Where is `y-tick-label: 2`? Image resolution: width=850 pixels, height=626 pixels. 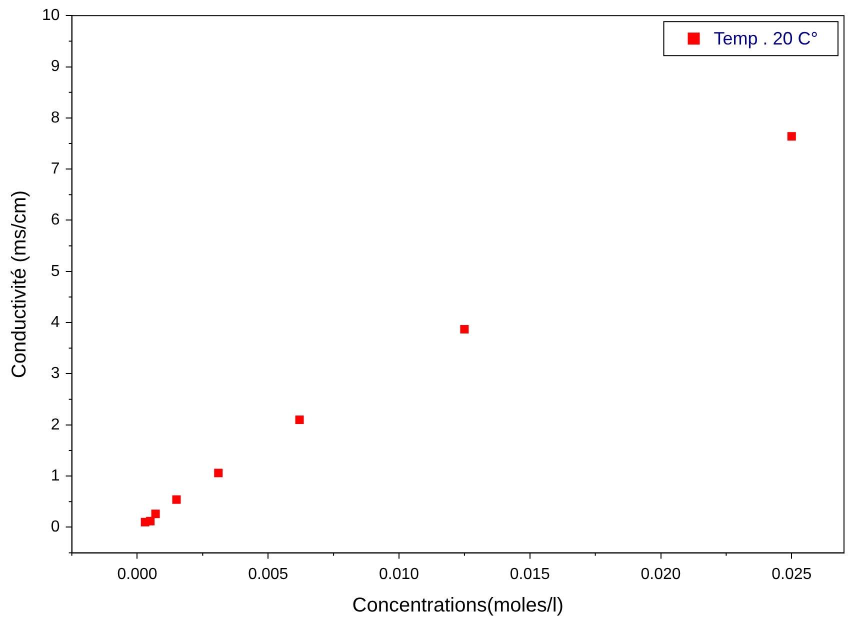
y-tick-label: 2 is located at coordinates (55, 425).